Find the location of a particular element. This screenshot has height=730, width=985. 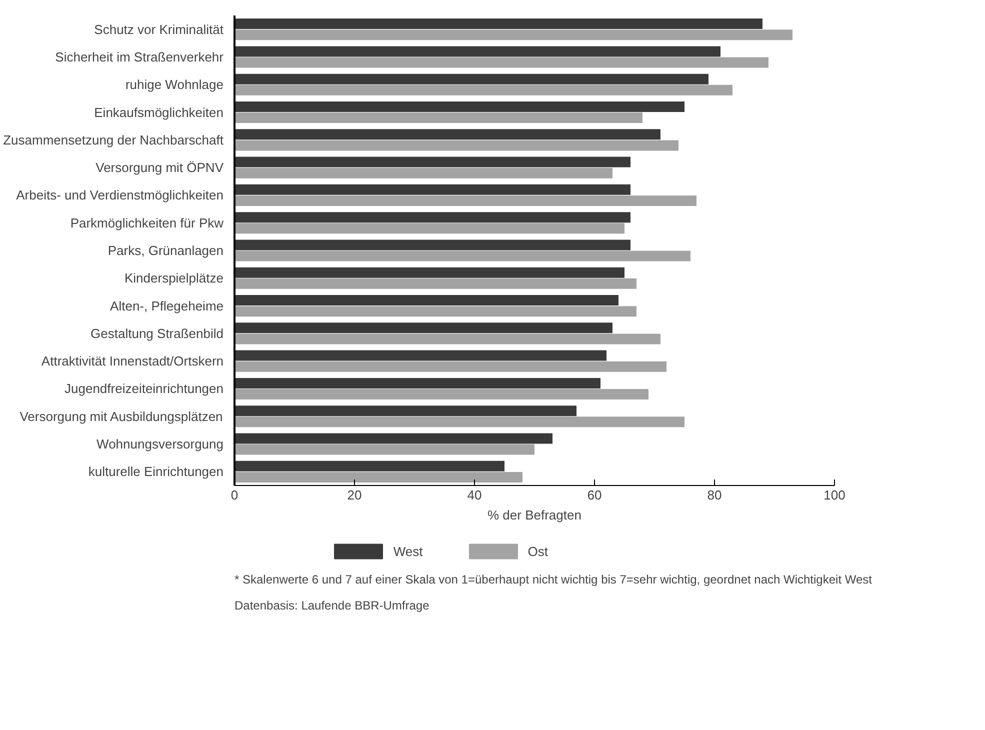

text: * Skalenwerte 6 und 7 auf einer Skala von 1=überhaupt nicht wichtig bis 7=sehr wichtig, geordnet nach Wichtigkeit West is located at coordinates (553, 579).